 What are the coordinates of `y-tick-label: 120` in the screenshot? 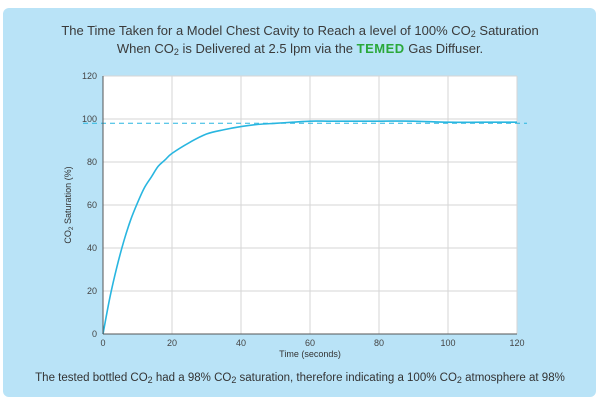 It's located at (89, 76).